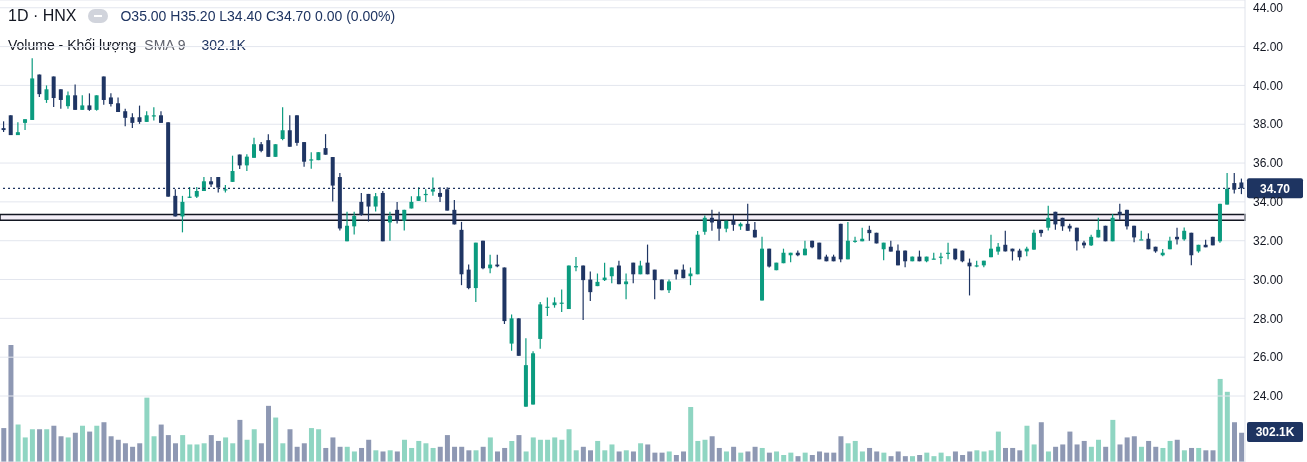 This screenshot has width=1307, height=462. What do you see at coordinates (1275, 432) in the screenshot?
I see `text: 302.1K` at bounding box center [1275, 432].